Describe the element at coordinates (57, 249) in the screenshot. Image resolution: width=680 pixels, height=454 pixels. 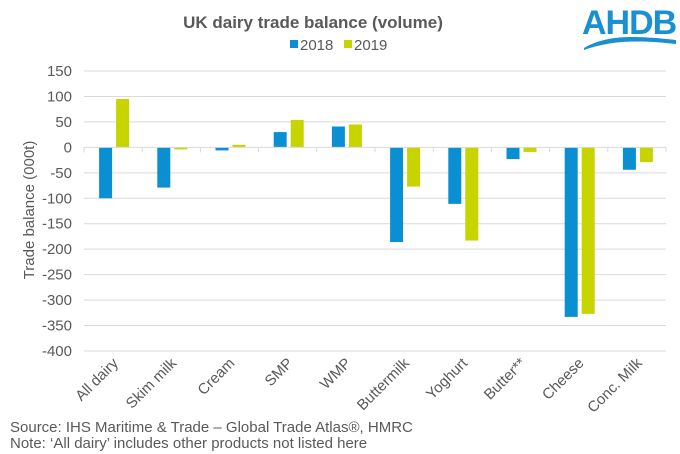
I see `y-tick-label: -200` at that location.